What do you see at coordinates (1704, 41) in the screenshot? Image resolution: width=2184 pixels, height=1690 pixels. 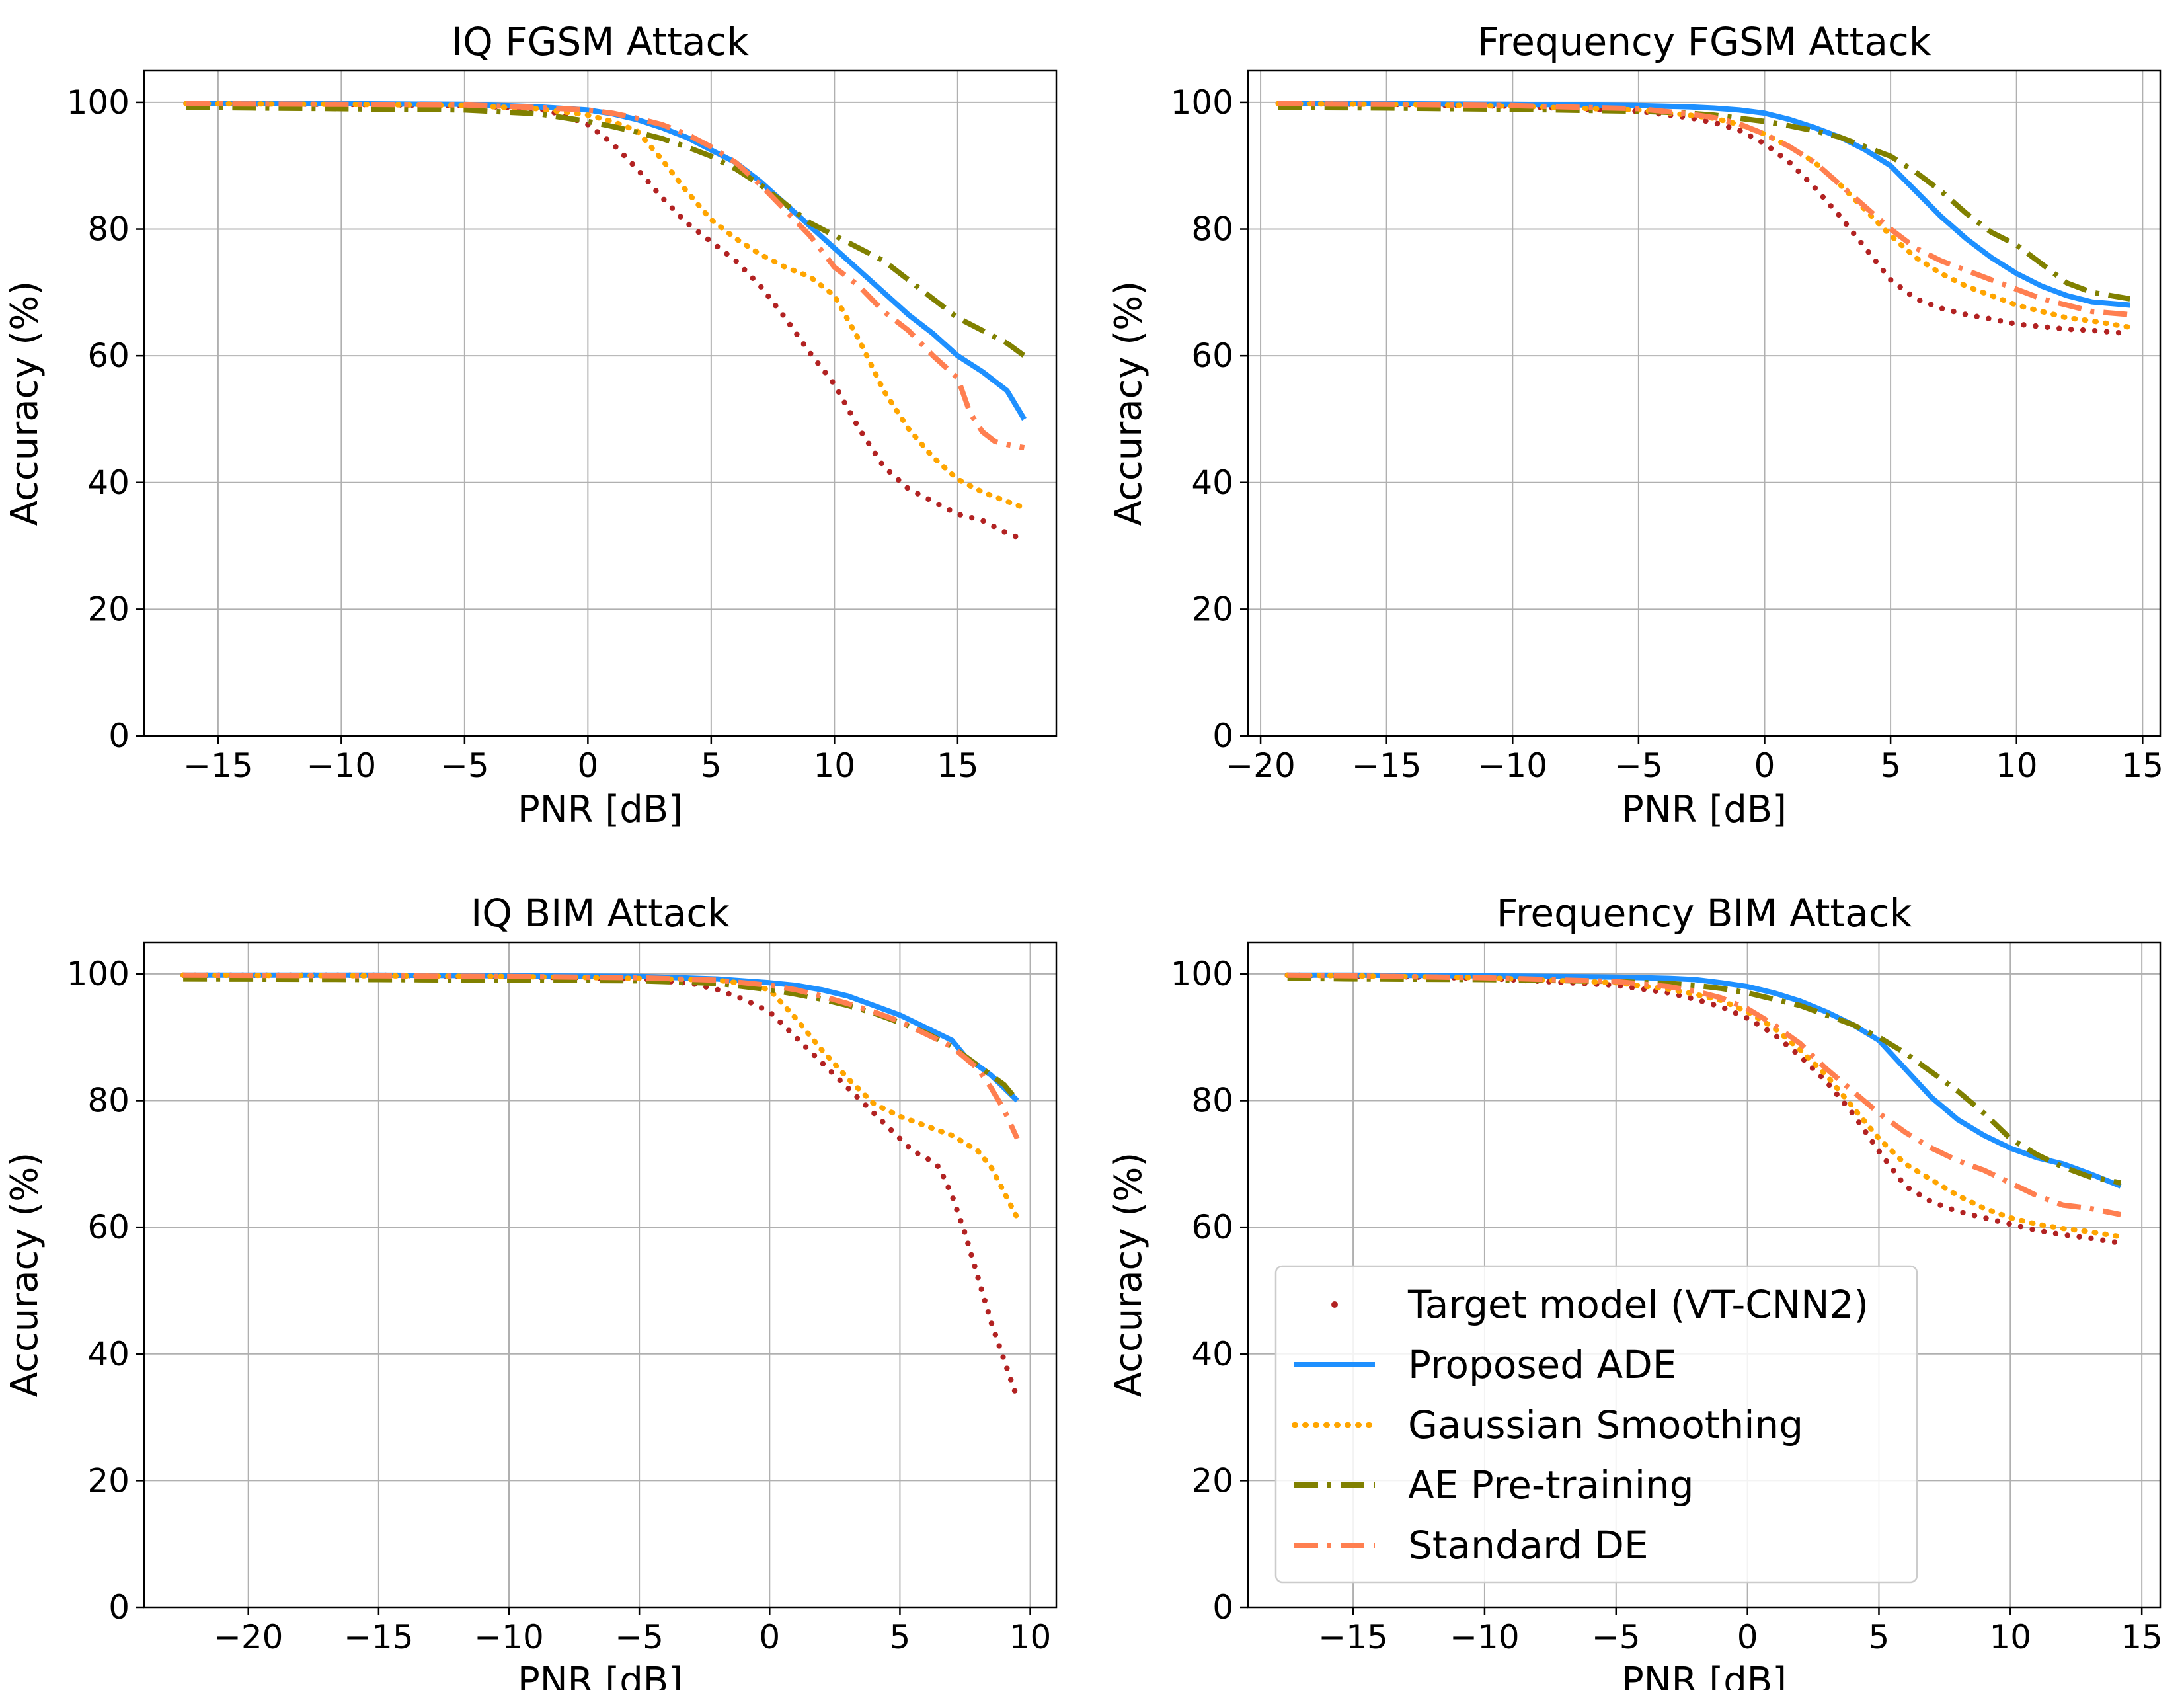 I see `panel-title: Frequency FGSM Attack` at bounding box center [1704, 41].